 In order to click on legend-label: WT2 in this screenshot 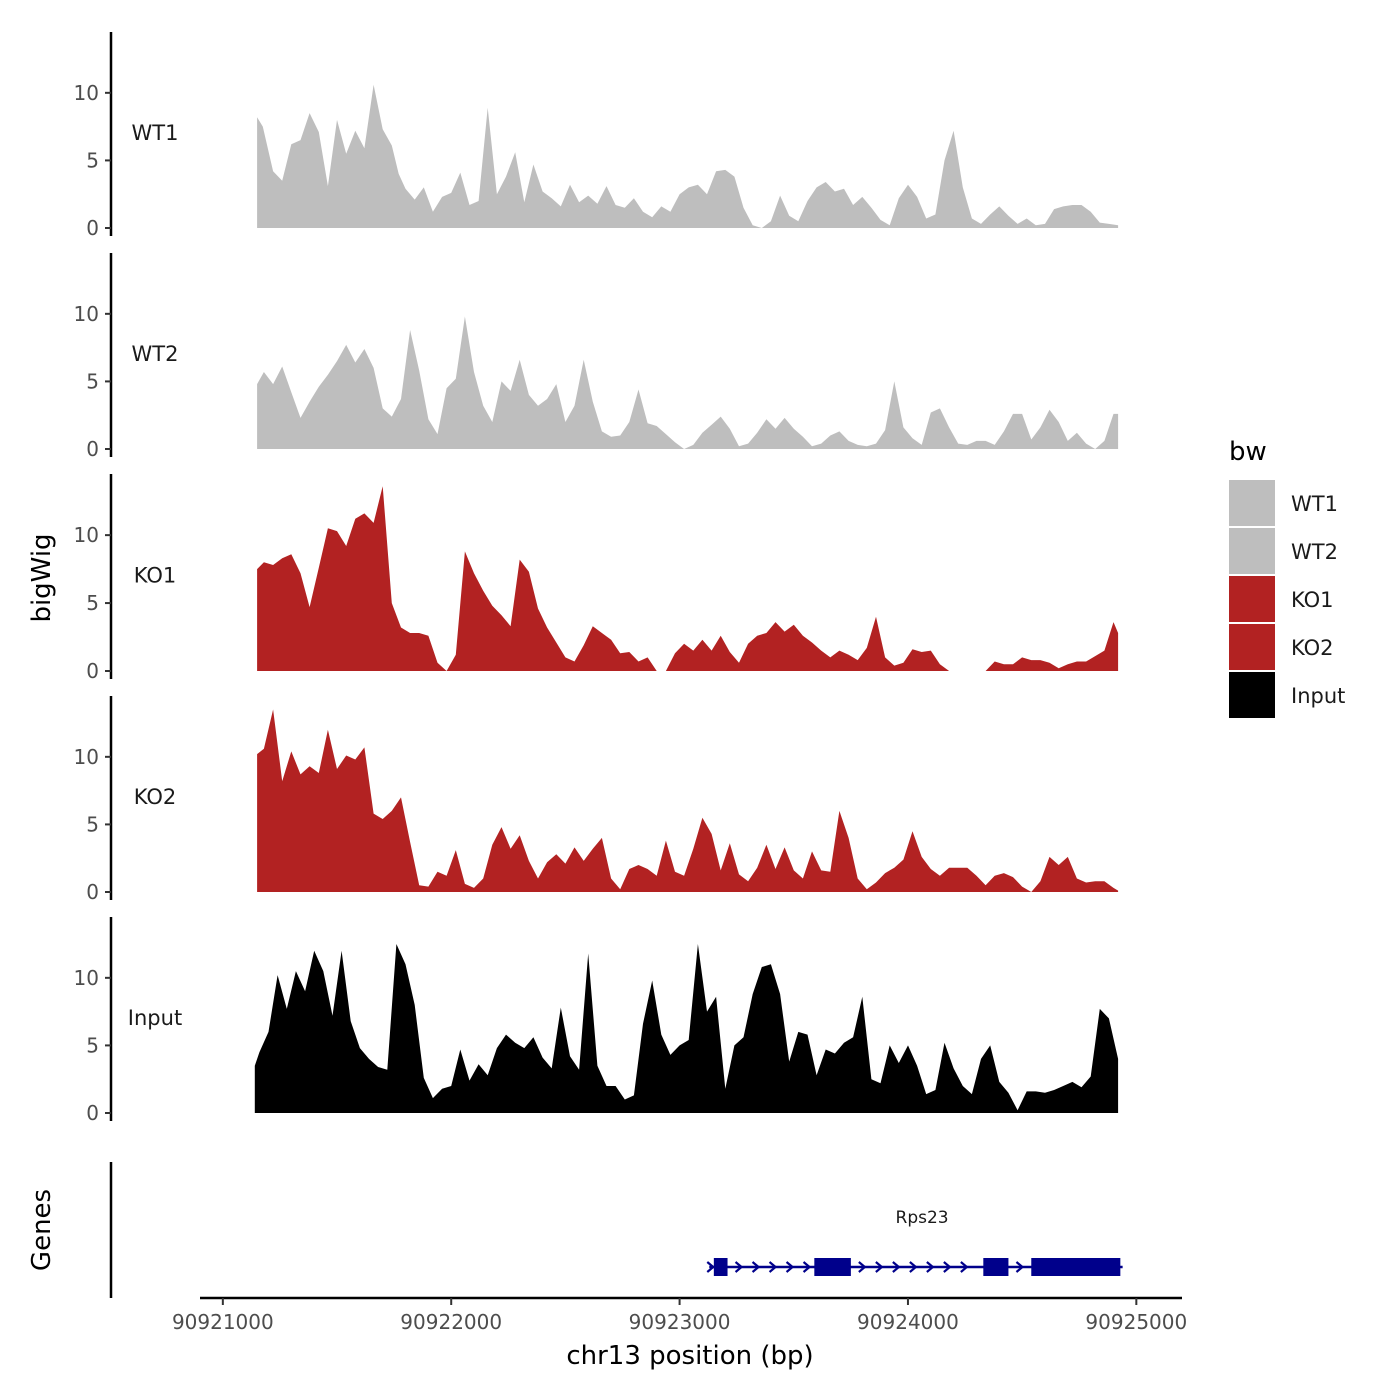, I will do `click(1314, 552)`.